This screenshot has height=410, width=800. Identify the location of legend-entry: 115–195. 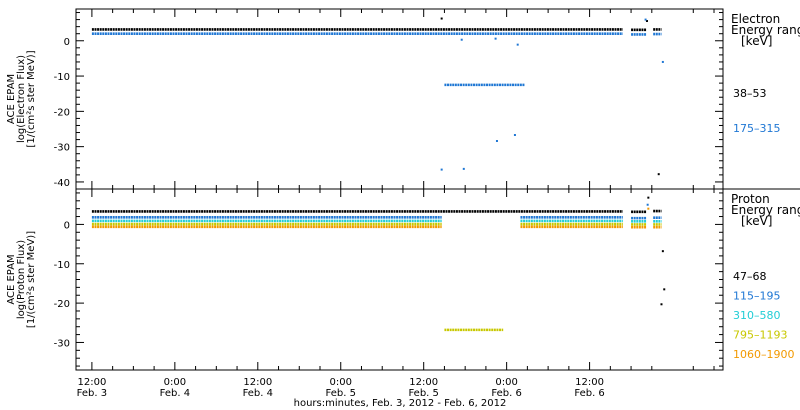
(757, 296).